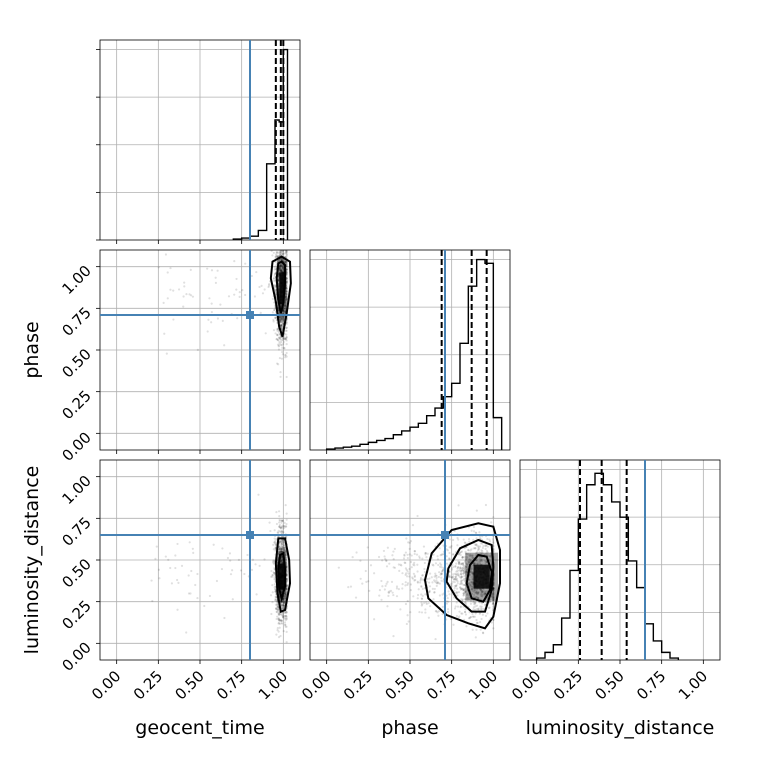  I want to click on panel-luminosity_distance-vs-phase, so click(410, 561).